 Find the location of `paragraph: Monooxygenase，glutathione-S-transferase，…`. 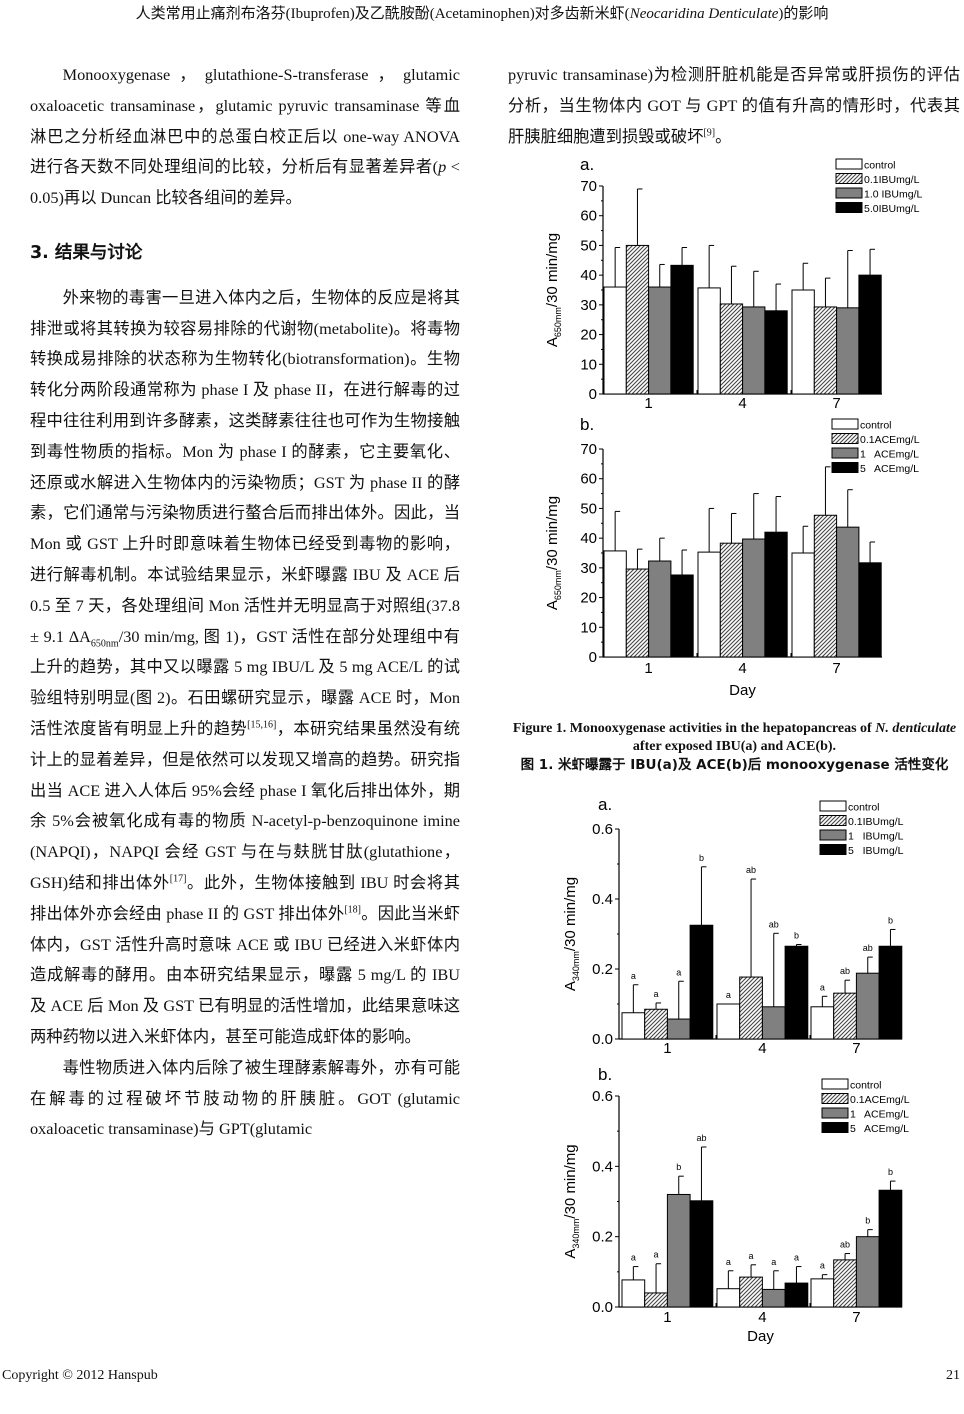

paragraph: Monooxygenase，glutathione-S-transferase，… is located at coordinates (245, 137).